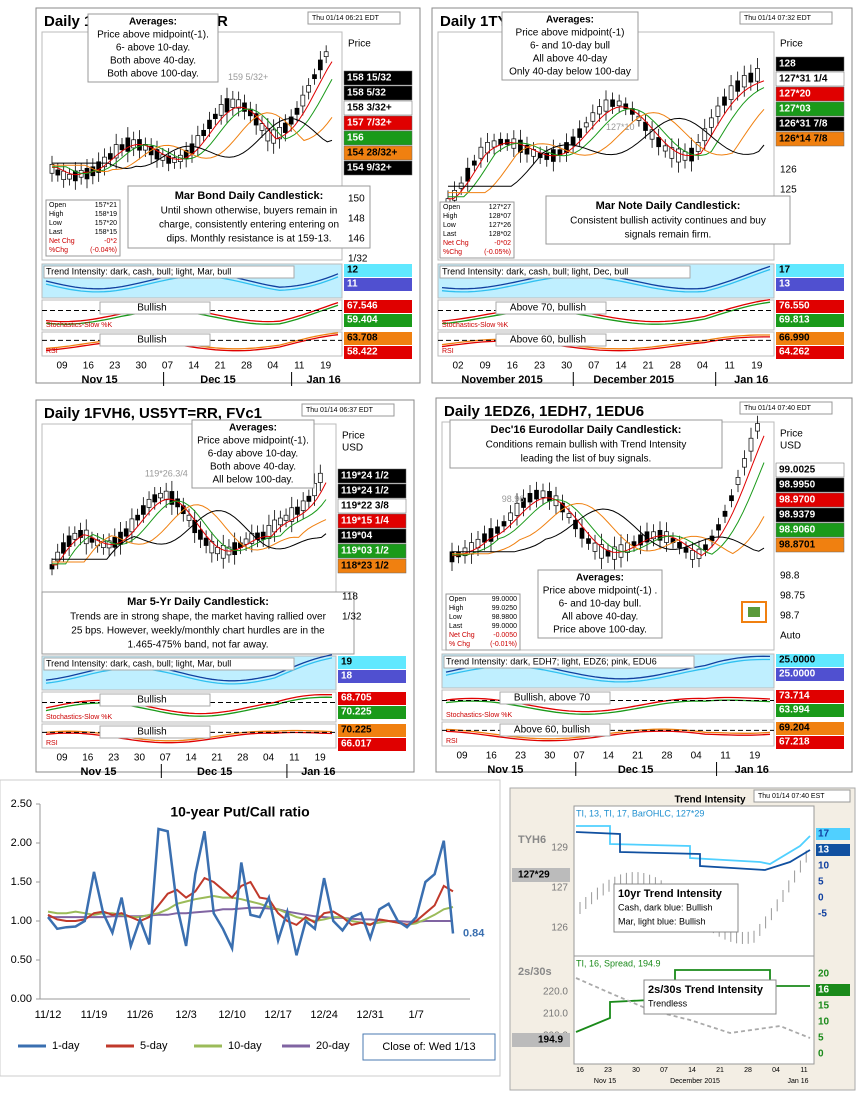 This screenshot has height=1096, width=858. What do you see at coordinates (608, 1070) in the screenshot?
I see `x-tick-label: 23` at bounding box center [608, 1070].